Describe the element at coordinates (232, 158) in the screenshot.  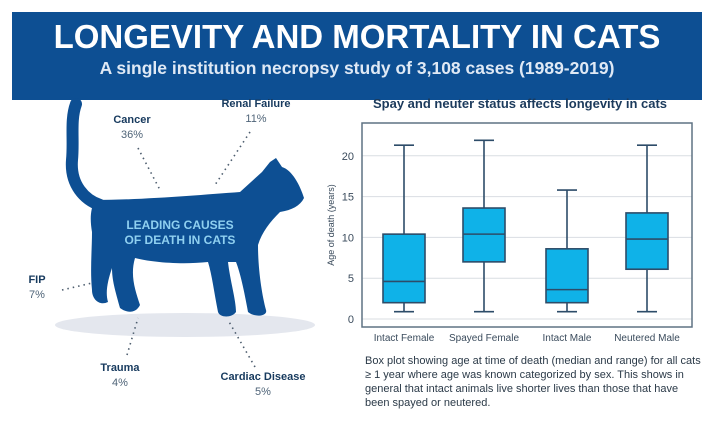
I see `renal-pointer` at that location.